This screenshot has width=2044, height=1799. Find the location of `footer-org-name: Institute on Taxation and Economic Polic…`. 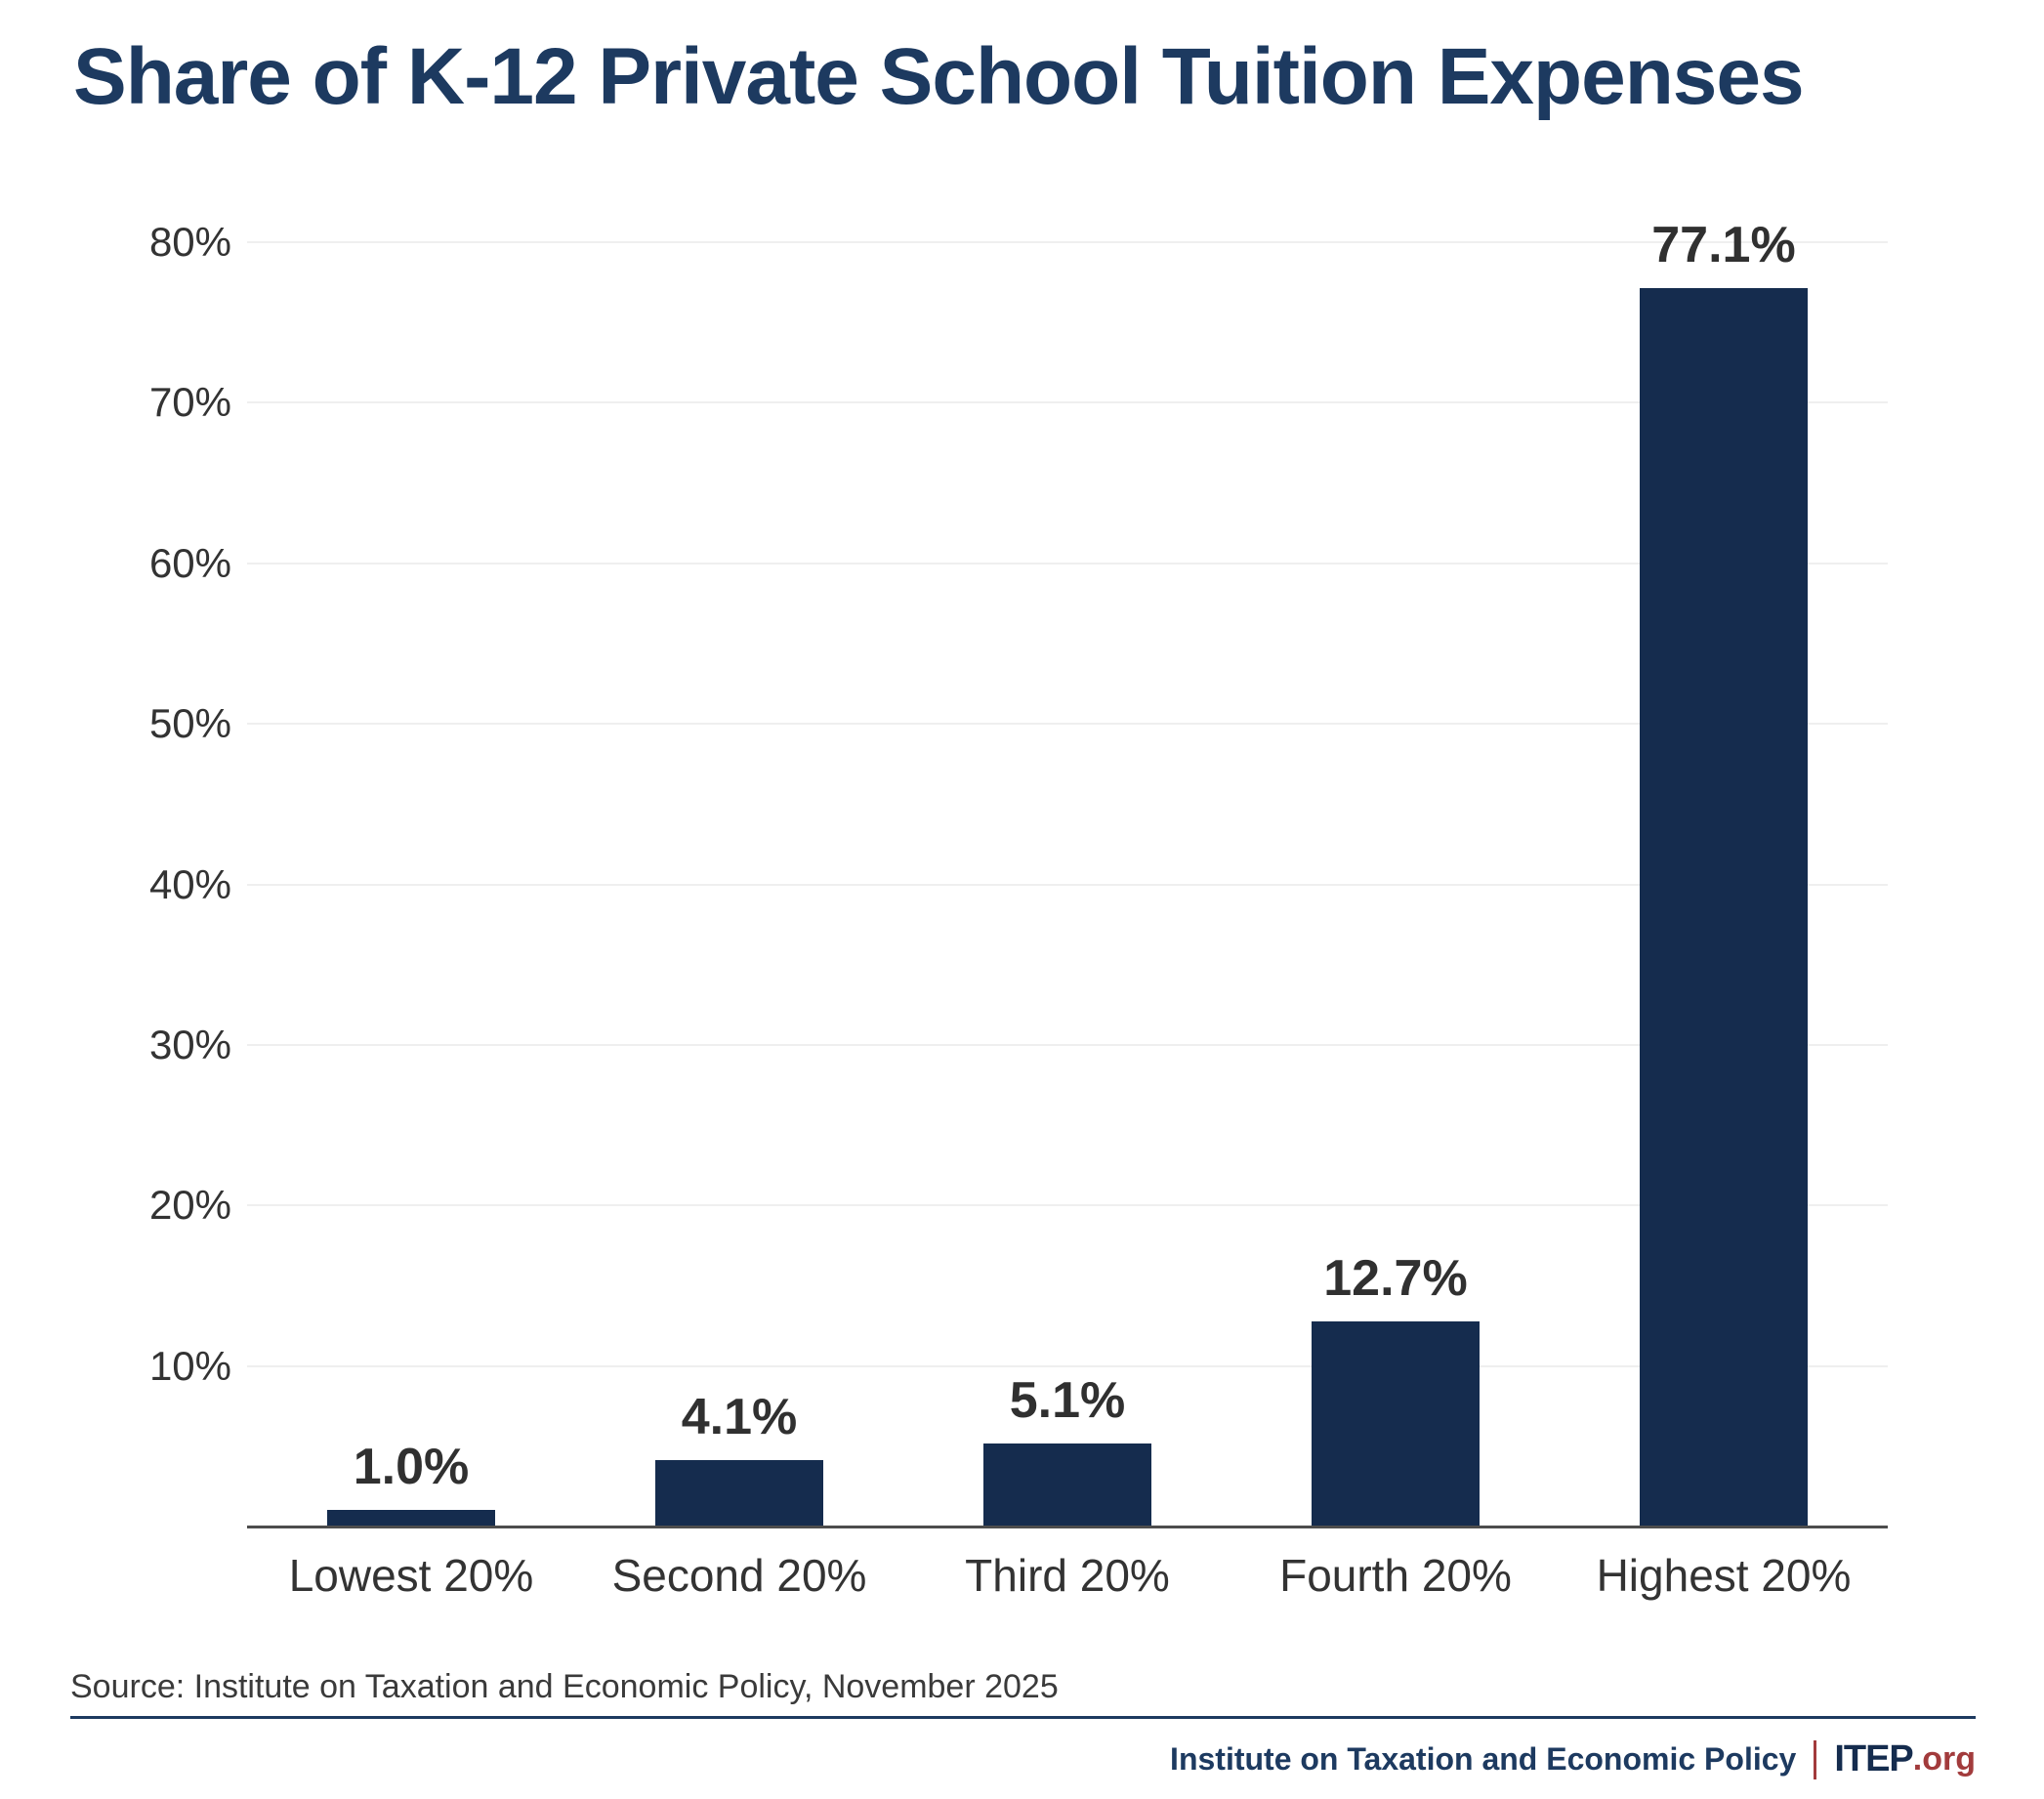

footer-org-name: Institute on Taxation and Economic Polic… is located at coordinates (1483, 1759).